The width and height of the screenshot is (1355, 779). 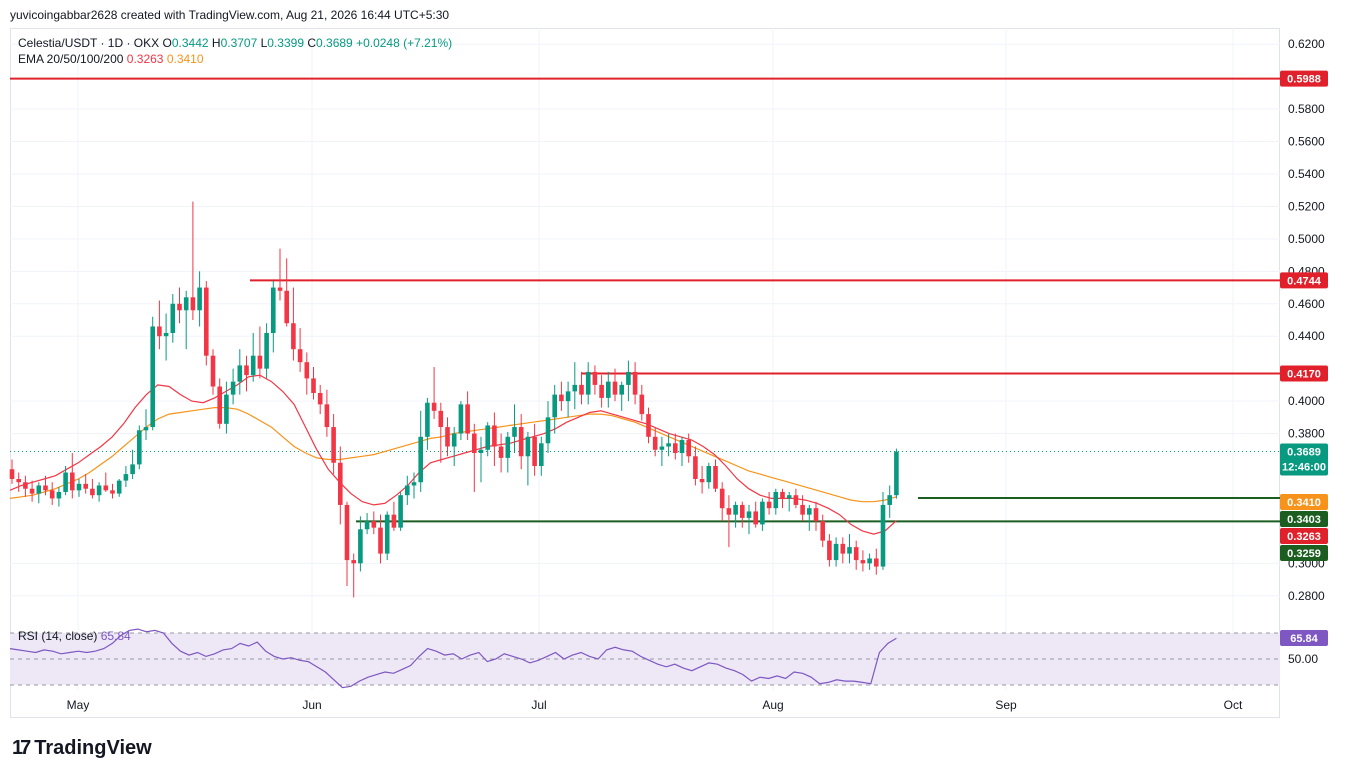 What do you see at coordinates (216, 43) in the screenshot?
I see `legend-high-label: H` at bounding box center [216, 43].